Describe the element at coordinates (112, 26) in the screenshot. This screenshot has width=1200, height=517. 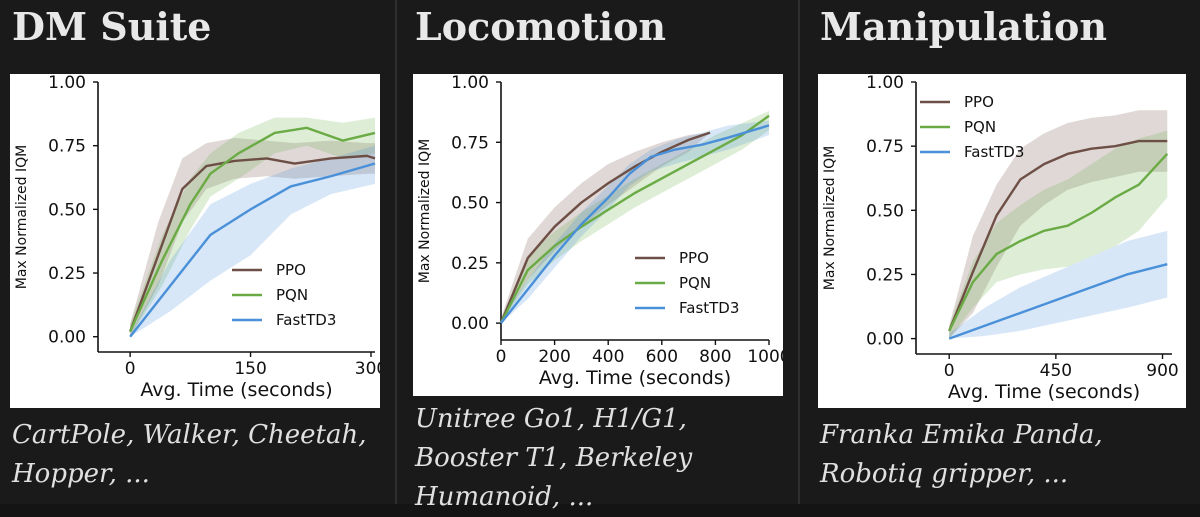
I see `panel-title: DM Suite` at that location.